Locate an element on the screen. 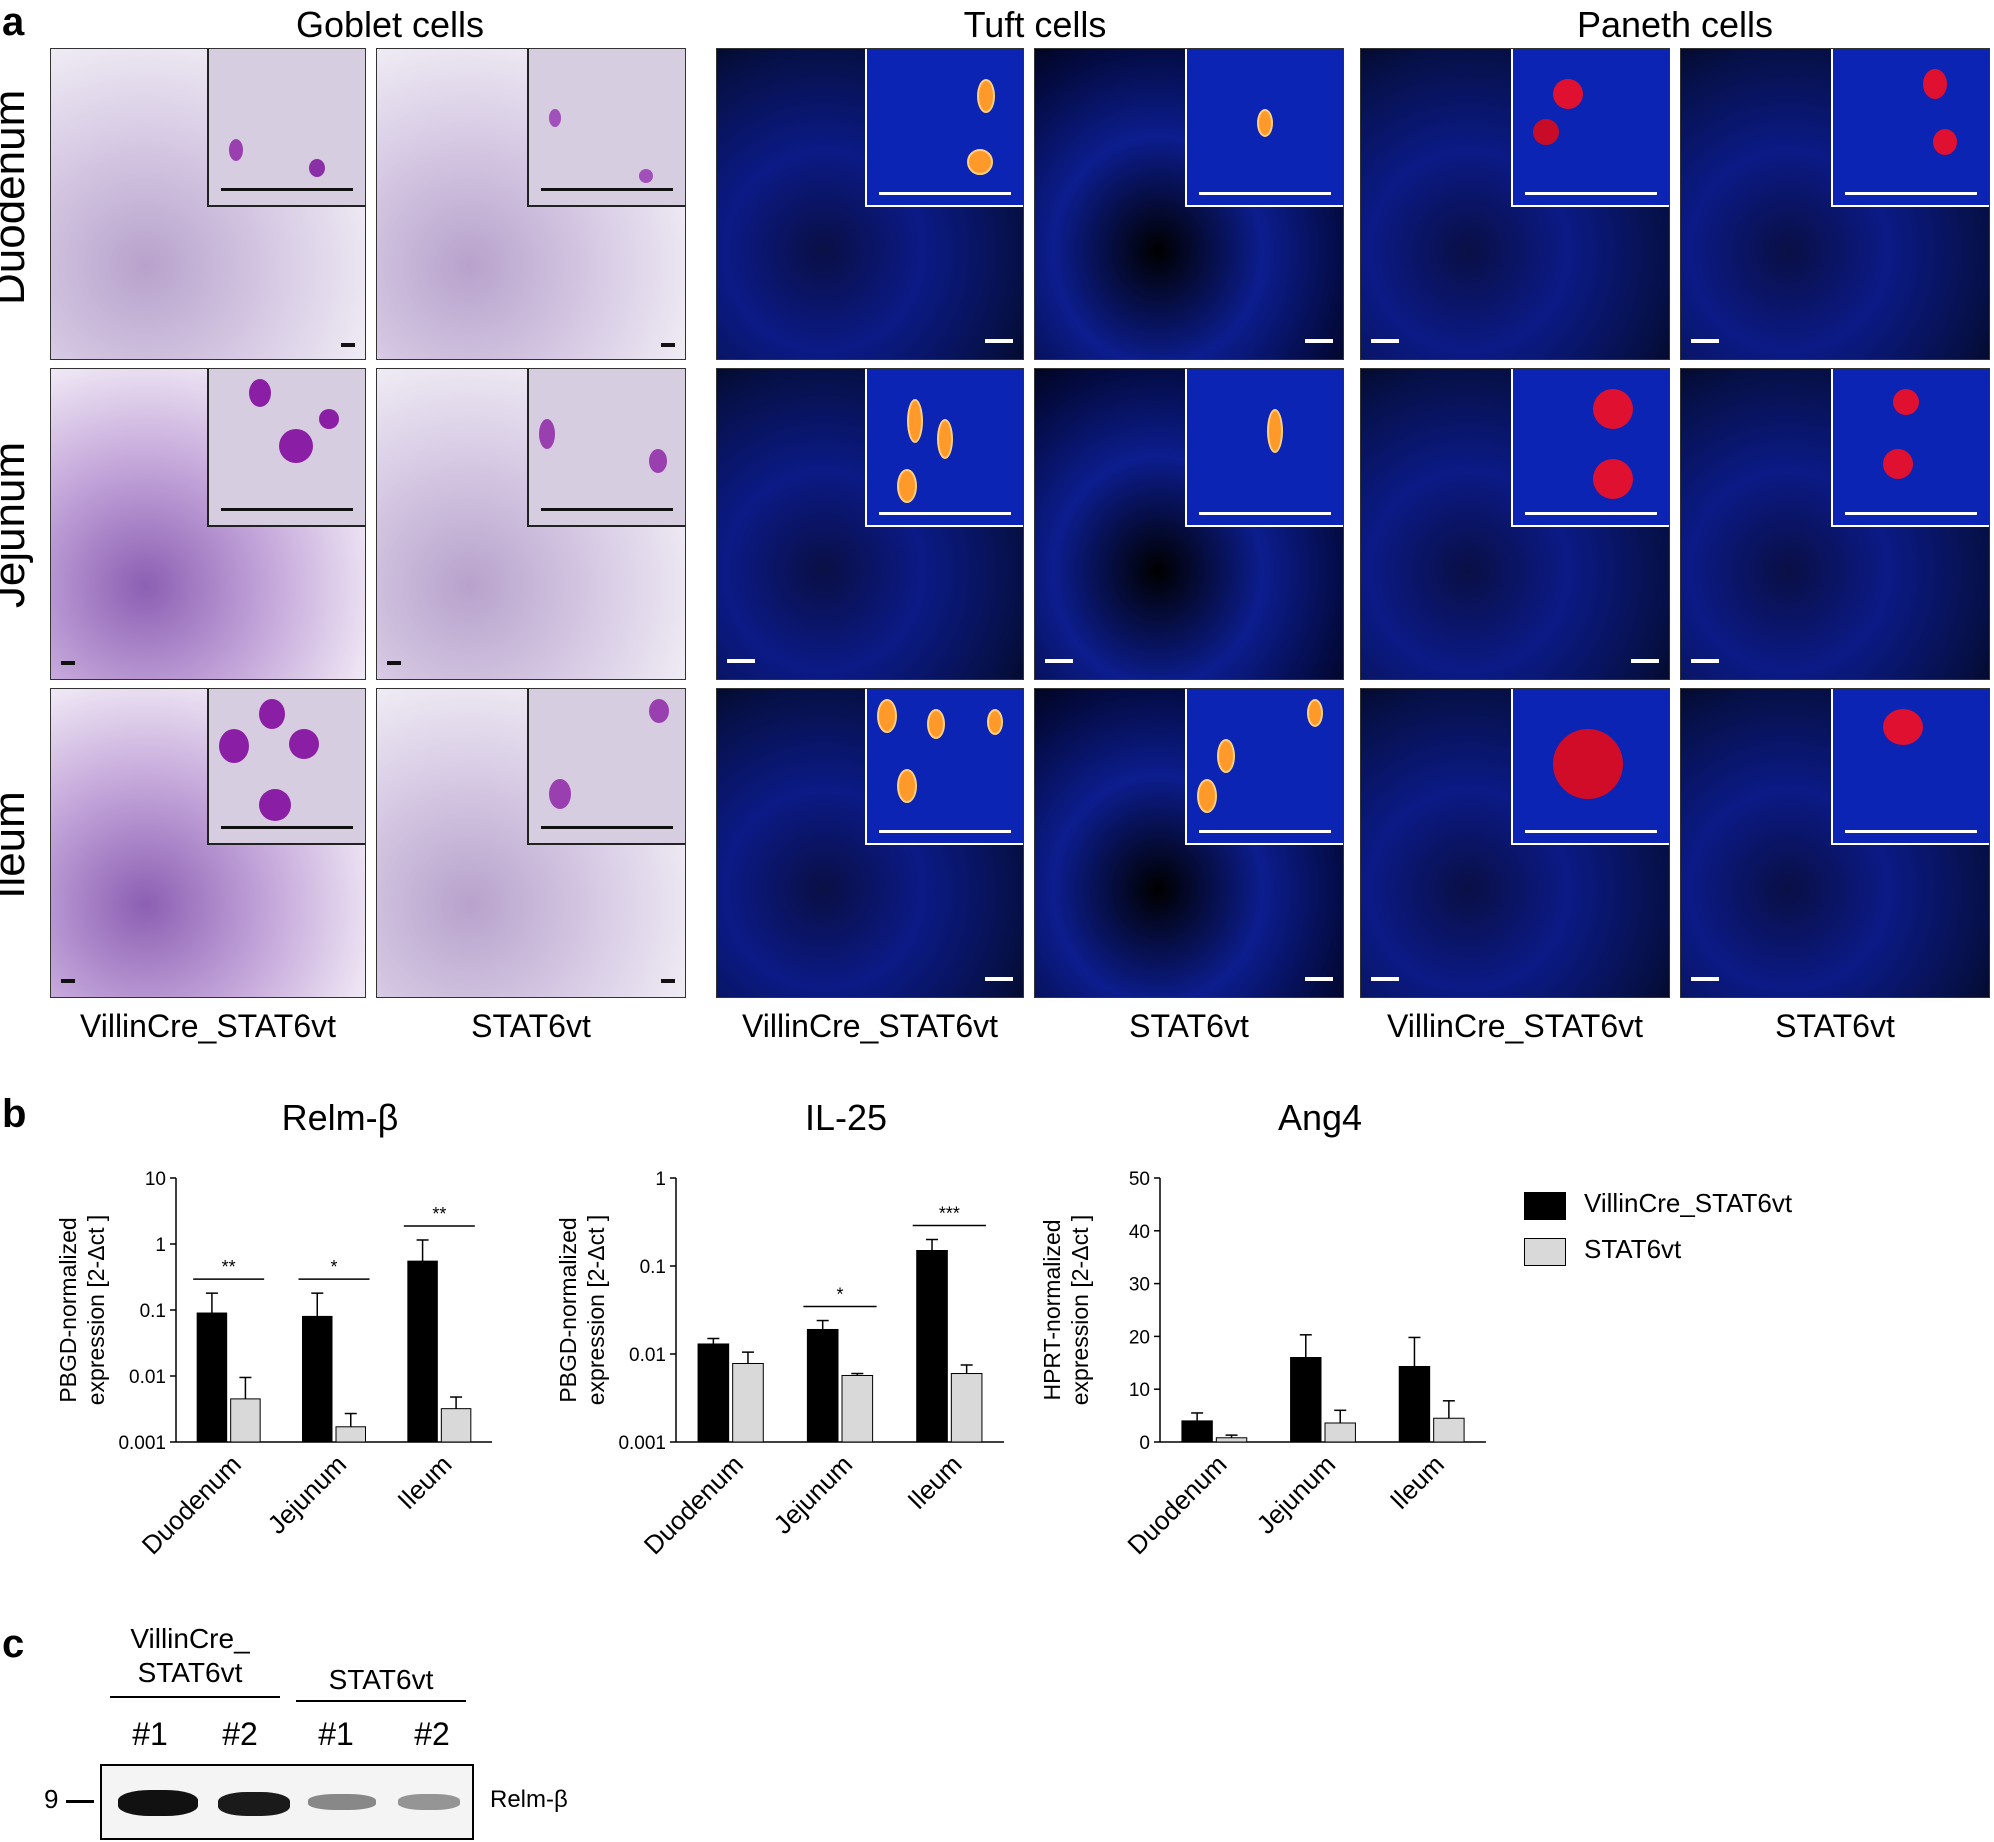 This screenshot has width=1994, height=1842. blot-group1-line1: VillinCre_ is located at coordinates (190, 1638).